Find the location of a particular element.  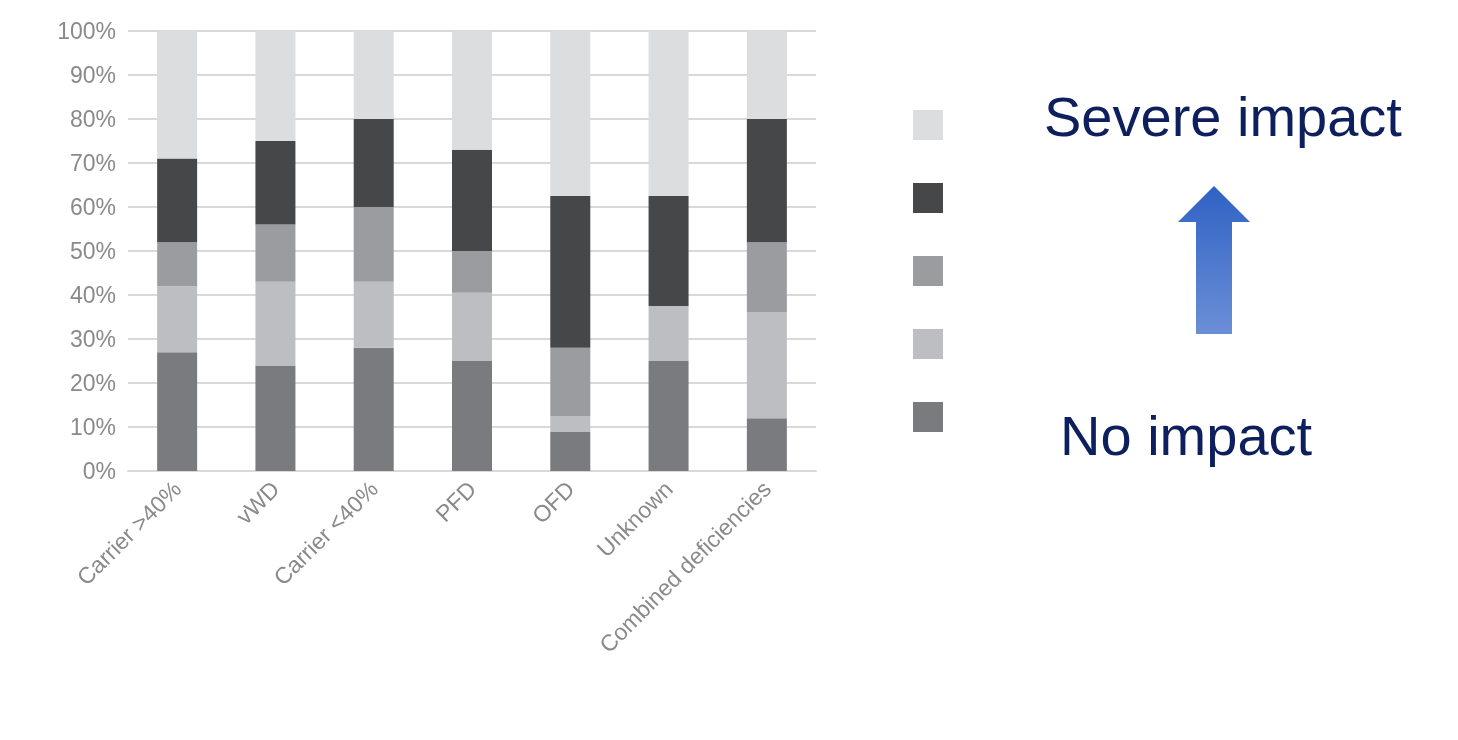

y-tick-label: 70% is located at coordinates (92, 163).